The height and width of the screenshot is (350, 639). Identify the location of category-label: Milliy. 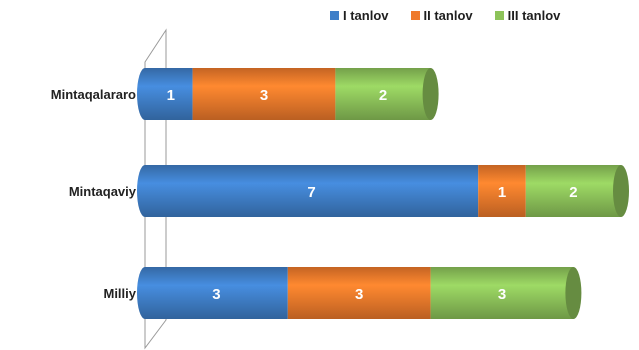
(119, 293).